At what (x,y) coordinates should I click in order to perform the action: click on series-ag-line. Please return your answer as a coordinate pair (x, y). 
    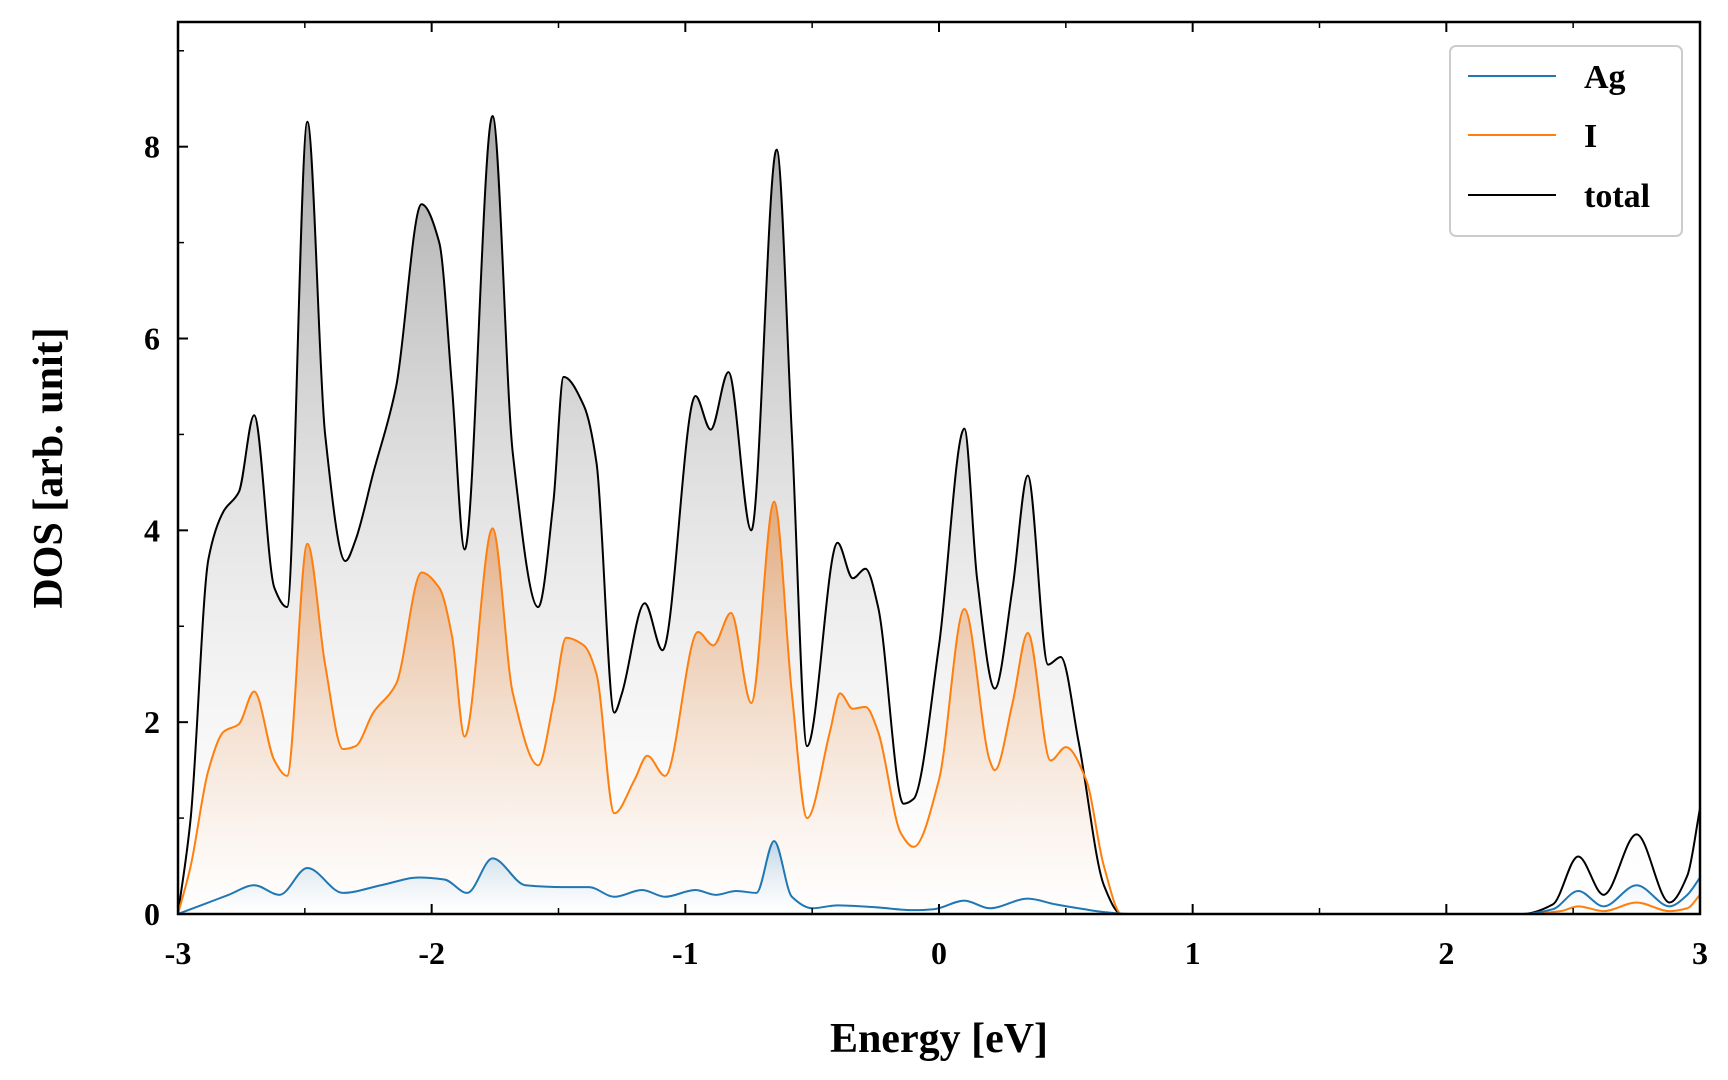
    Looking at the image, I should click on (939, 877).